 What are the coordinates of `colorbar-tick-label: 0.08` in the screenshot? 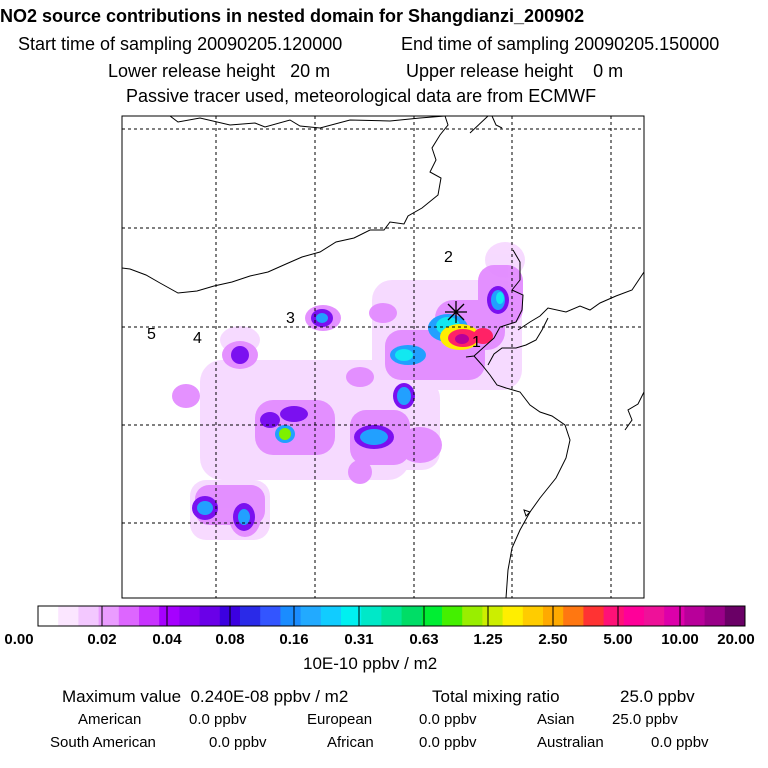 It's located at (230, 639).